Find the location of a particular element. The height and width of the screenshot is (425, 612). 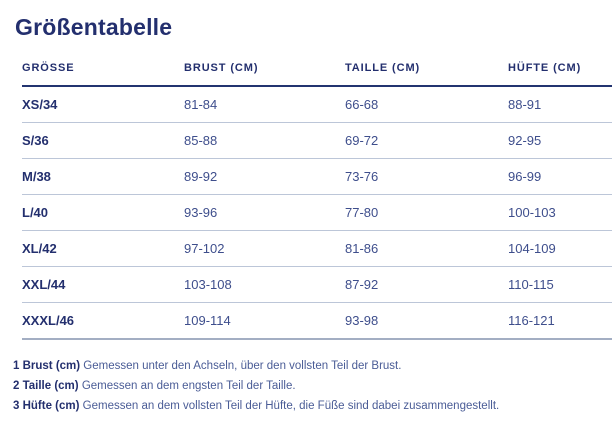

taille-cell: 87-92 is located at coordinates (426, 284).